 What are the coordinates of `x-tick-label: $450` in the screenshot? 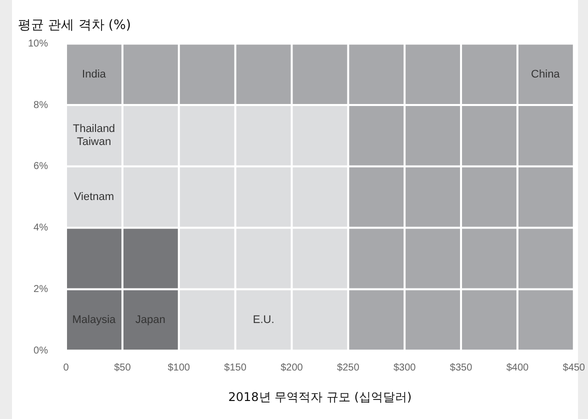 It's located at (574, 368).